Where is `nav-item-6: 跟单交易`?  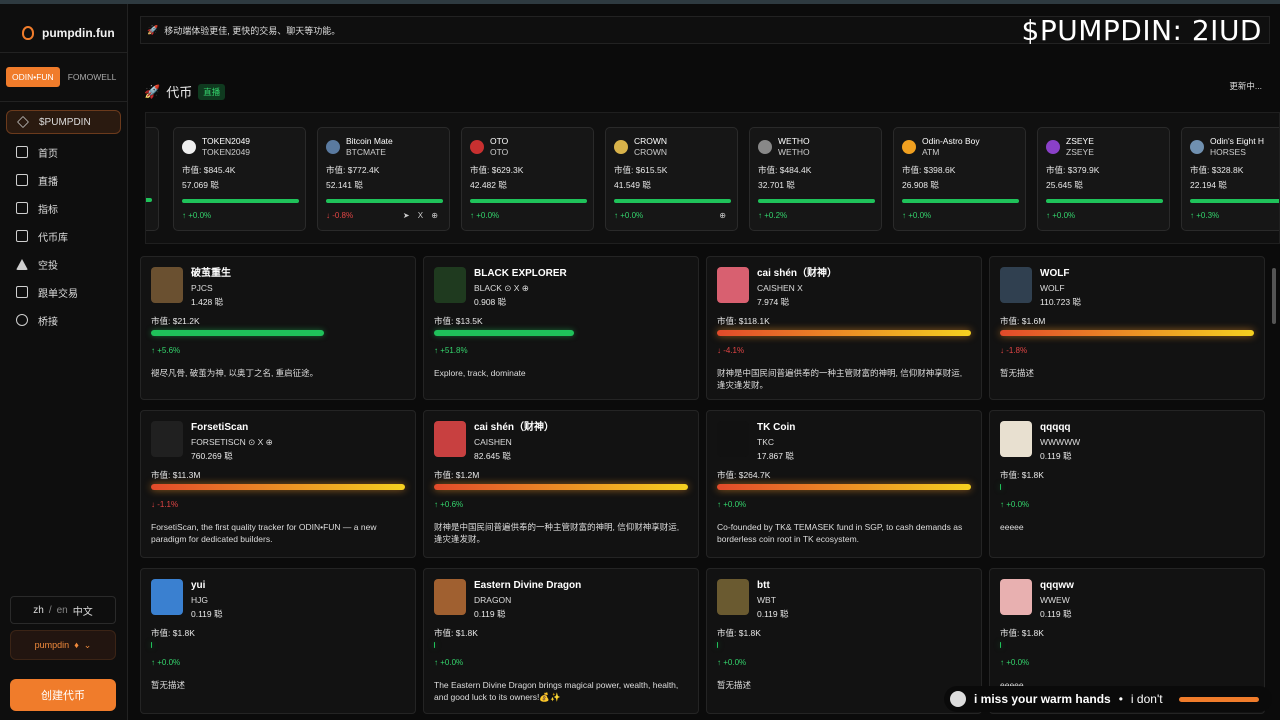 nav-item-6: 跟单交易 is located at coordinates (63, 292).